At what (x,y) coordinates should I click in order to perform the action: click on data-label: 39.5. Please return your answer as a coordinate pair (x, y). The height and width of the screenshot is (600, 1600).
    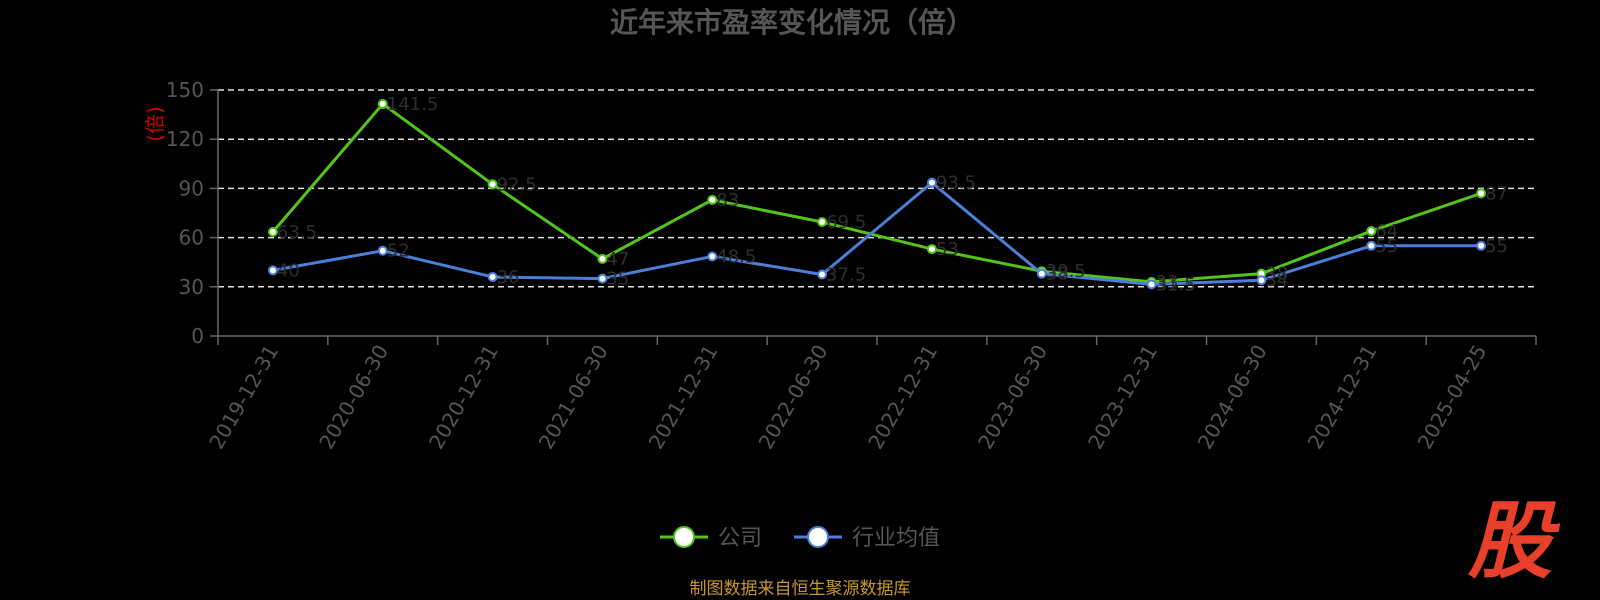
    Looking at the image, I should click on (1066, 271).